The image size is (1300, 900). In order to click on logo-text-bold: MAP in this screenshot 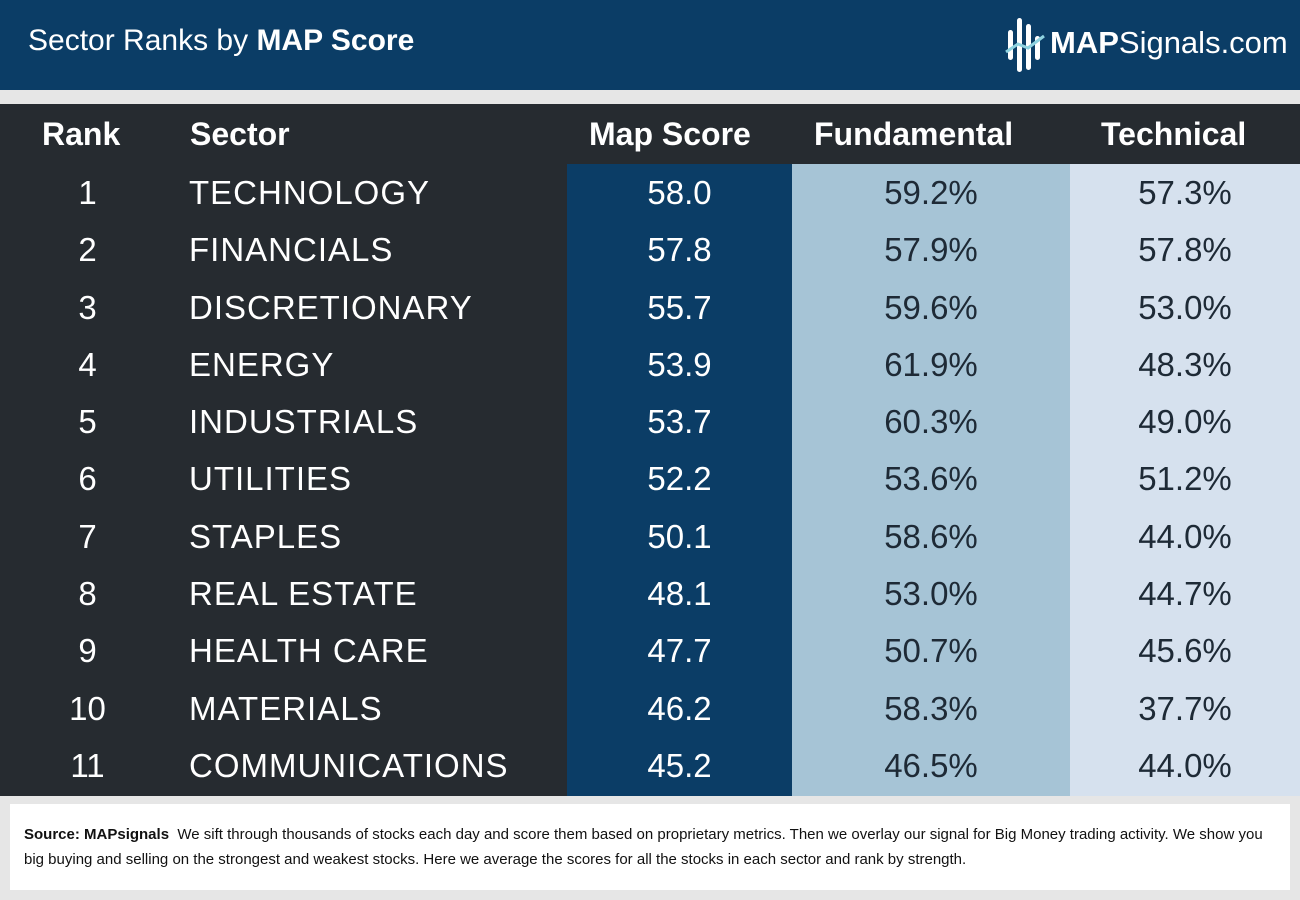, I will do `click(1084, 42)`.